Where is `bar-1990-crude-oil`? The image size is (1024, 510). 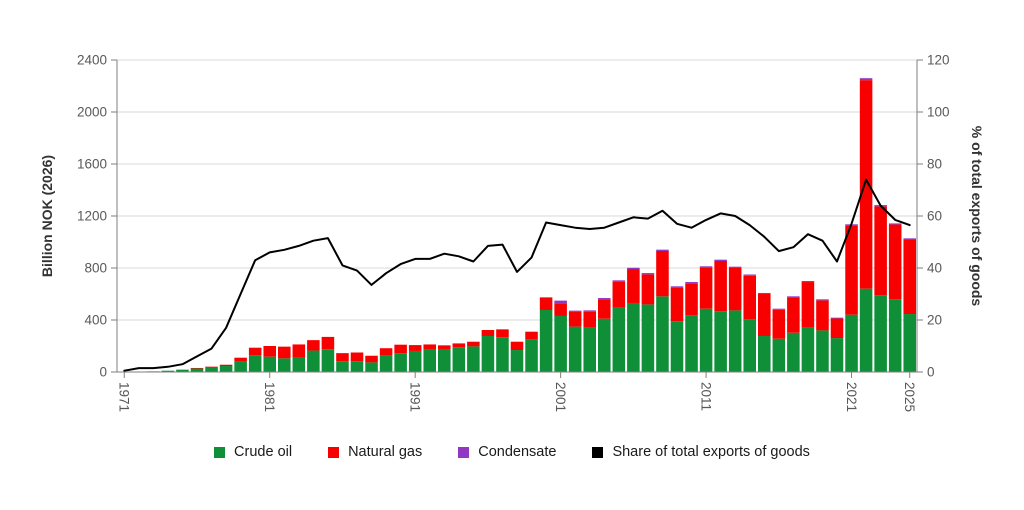
bar-1990-crude-oil is located at coordinates (400, 362).